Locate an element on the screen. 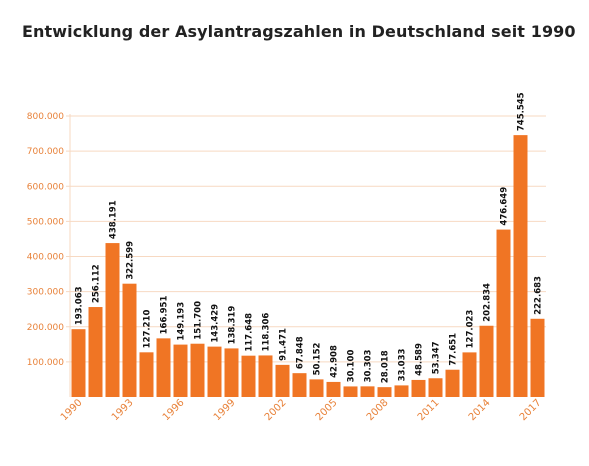 This screenshot has height=466, width=589. x-axis: 1990 1993 1996 1999 2002 2005 2008 2011 2014 2017 is located at coordinates (301, 410).